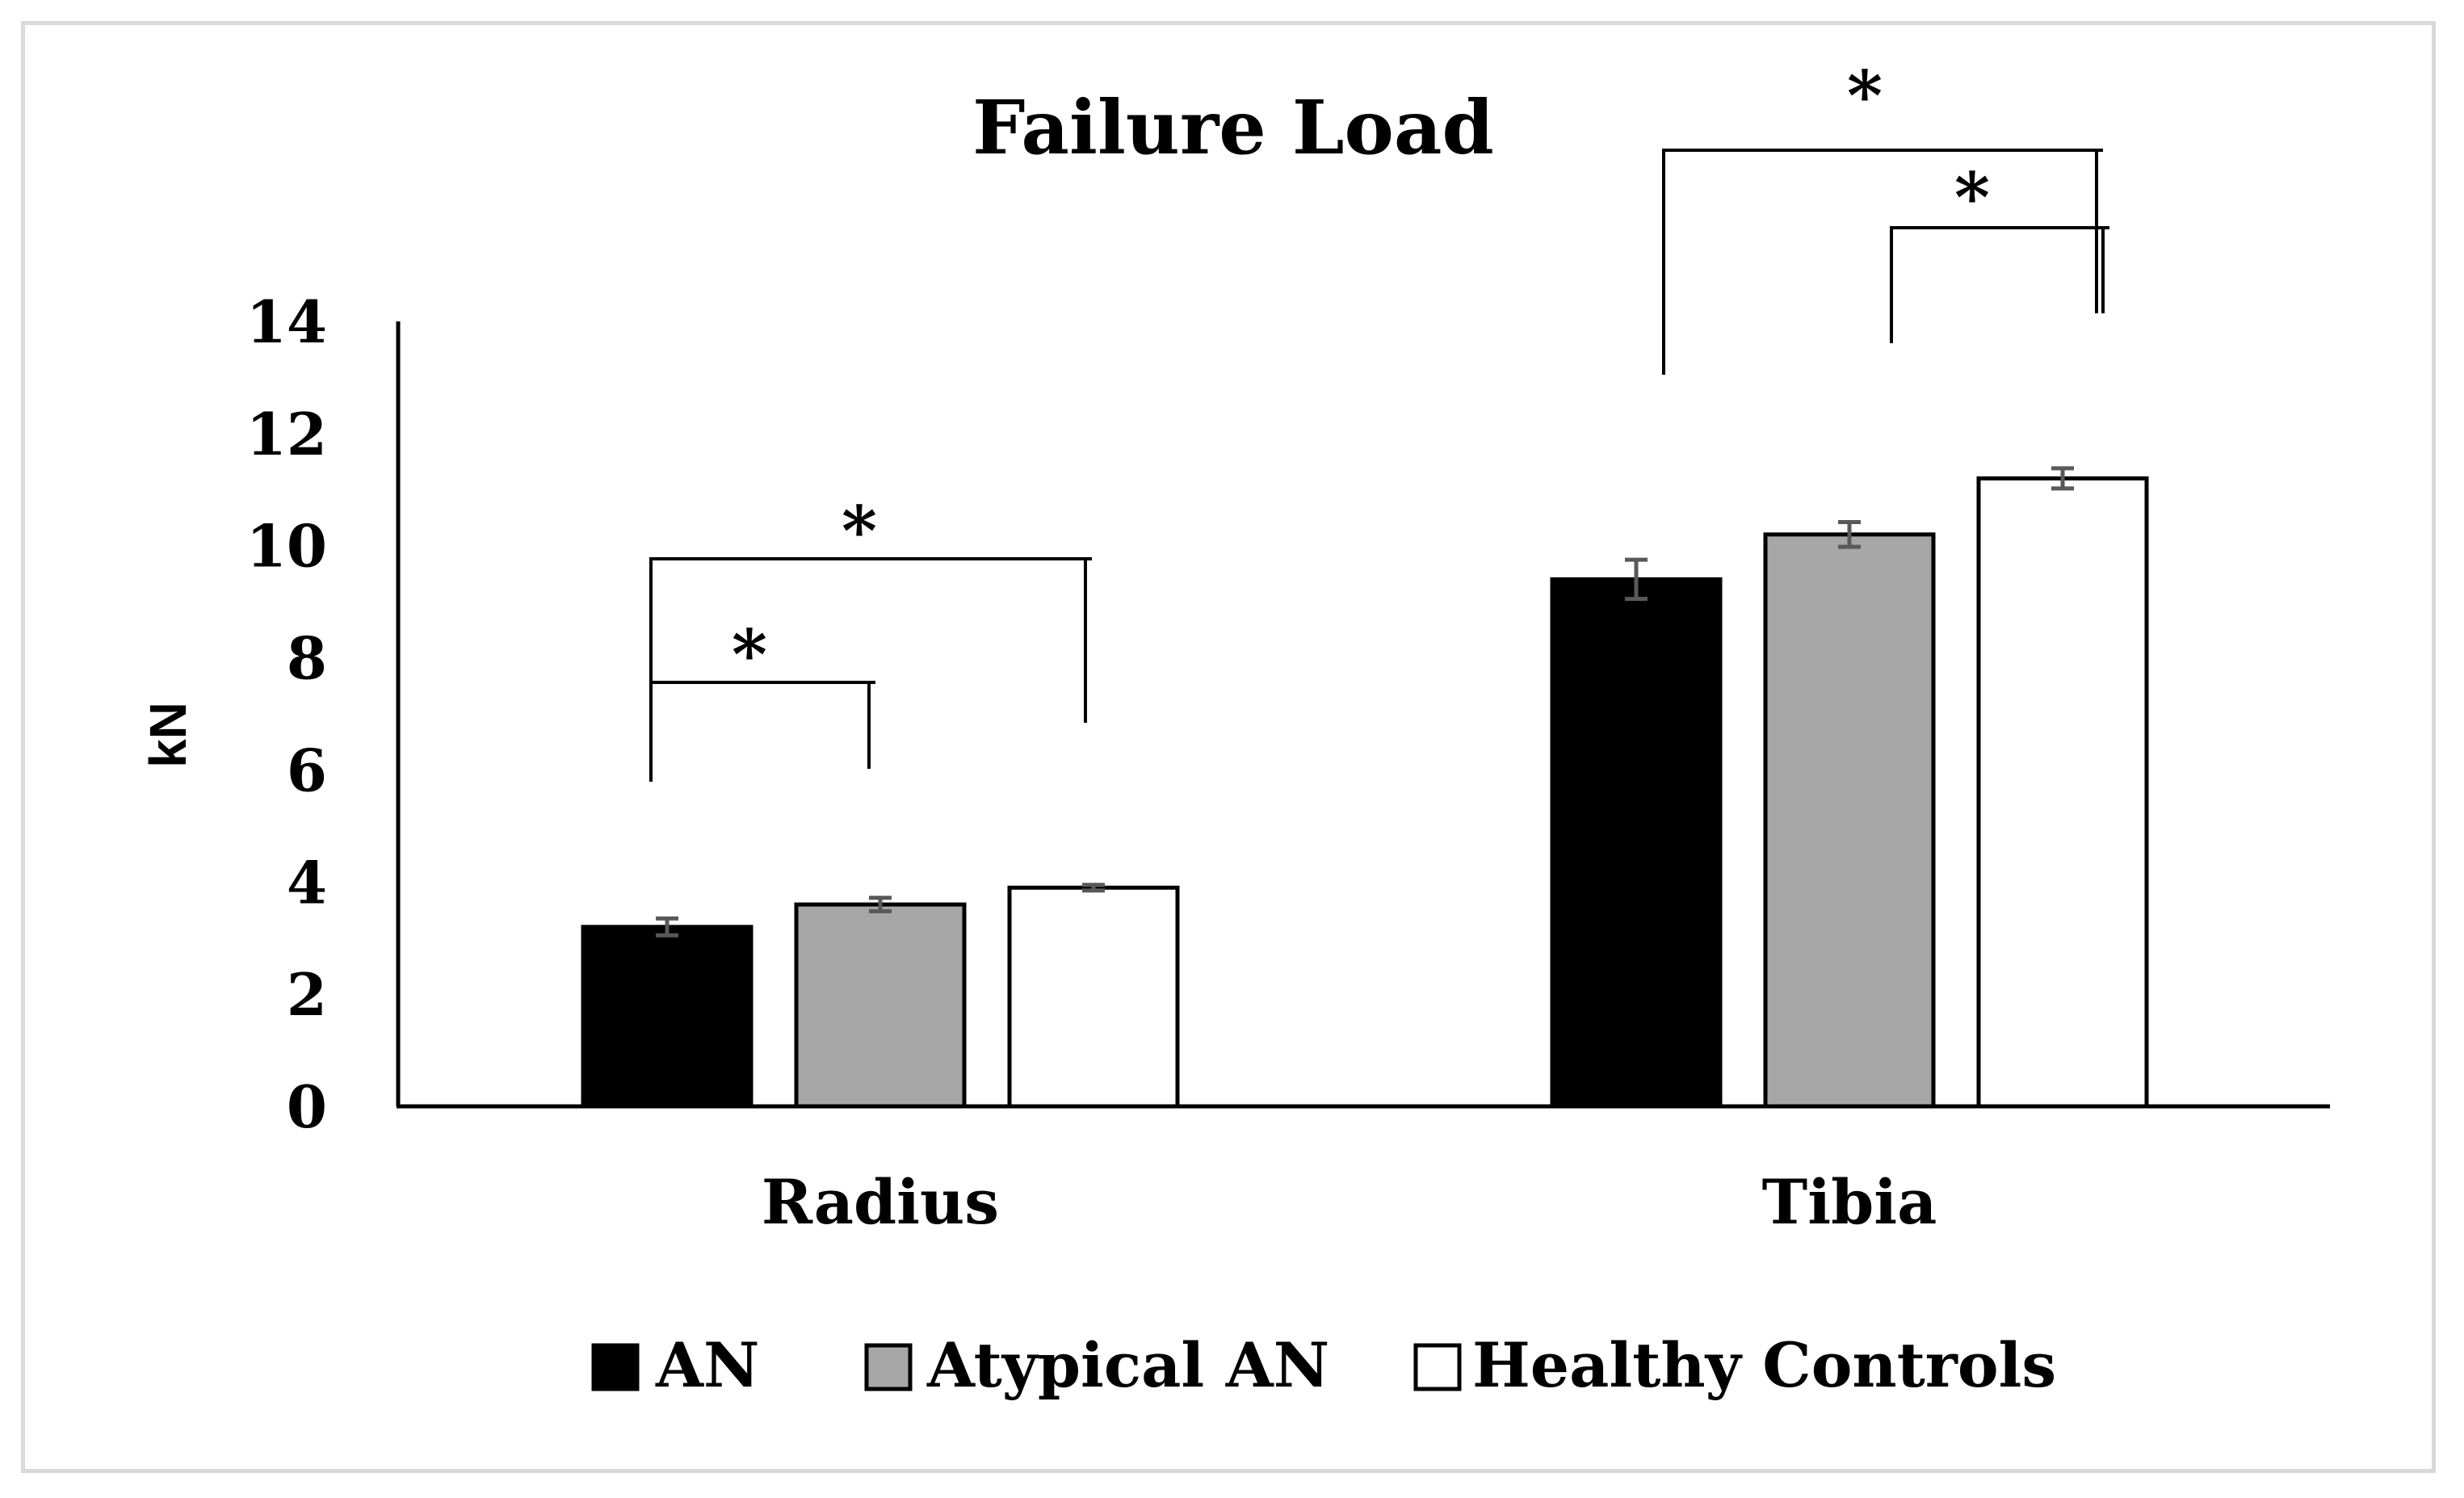 This screenshot has height=1498, width=2464. I want to click on legend-swatch-atypical-an, so click(888, 1367).